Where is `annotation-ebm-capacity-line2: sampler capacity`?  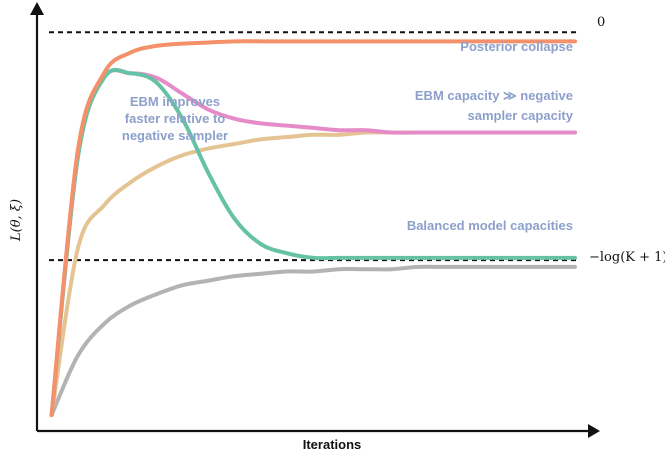
annotation-ebm-capacity-line2: sampler capacity is located at coordinates (520, 115).